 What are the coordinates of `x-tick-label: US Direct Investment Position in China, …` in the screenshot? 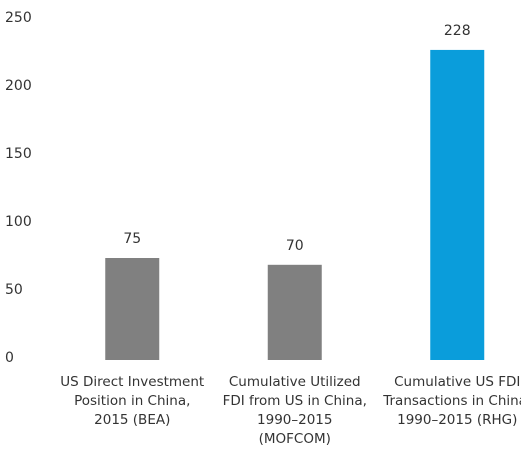 It's located at (132, 401).